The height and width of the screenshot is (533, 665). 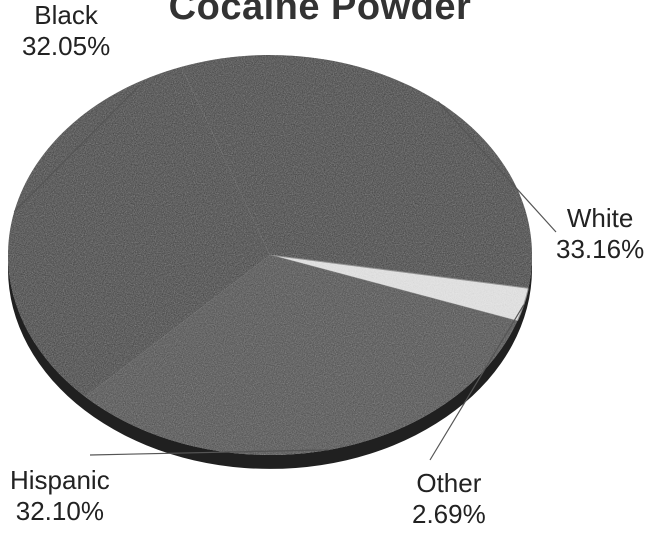 I want to click on slice-name-white: White, so click(x=600, y=218).